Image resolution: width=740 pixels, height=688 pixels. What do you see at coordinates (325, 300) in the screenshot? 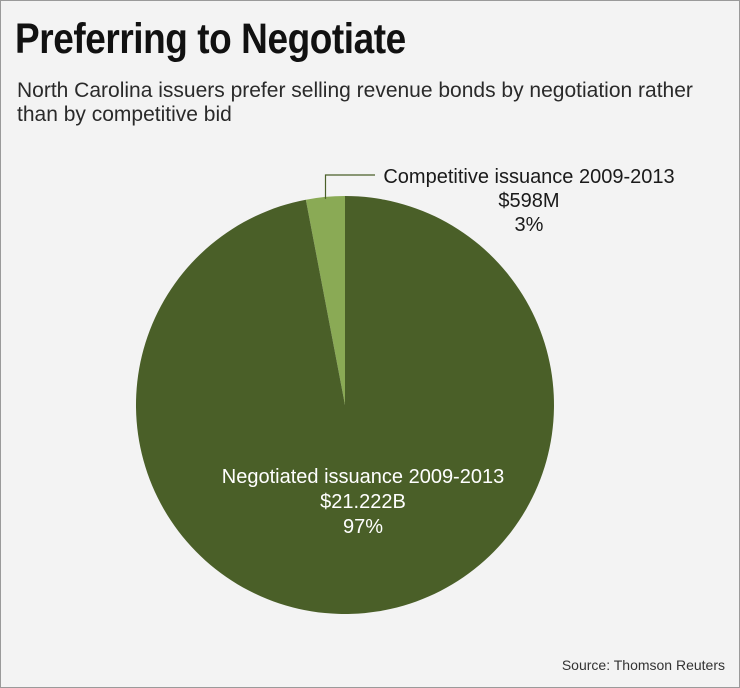
I see `pie-slice-competitive` at bounding box center [325, 300].